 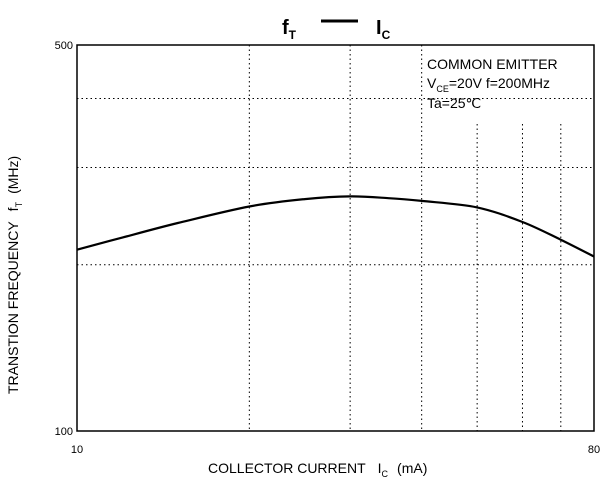 What do you see at coordinates (64, 239) in the screenshot?
I see `y-tick-labels: 100 500` at bounding box center [64, 239].